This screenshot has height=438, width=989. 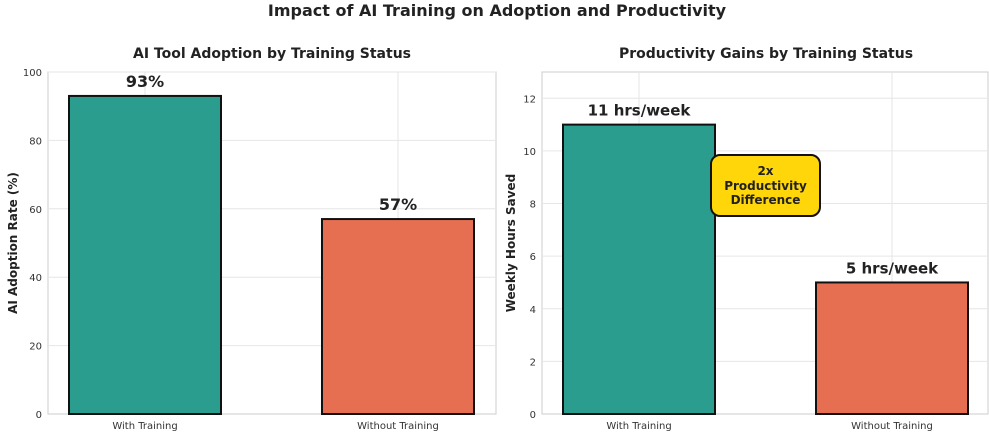 I want to click on adoption-y-tick-label: 0, so click(x=39, y=415).